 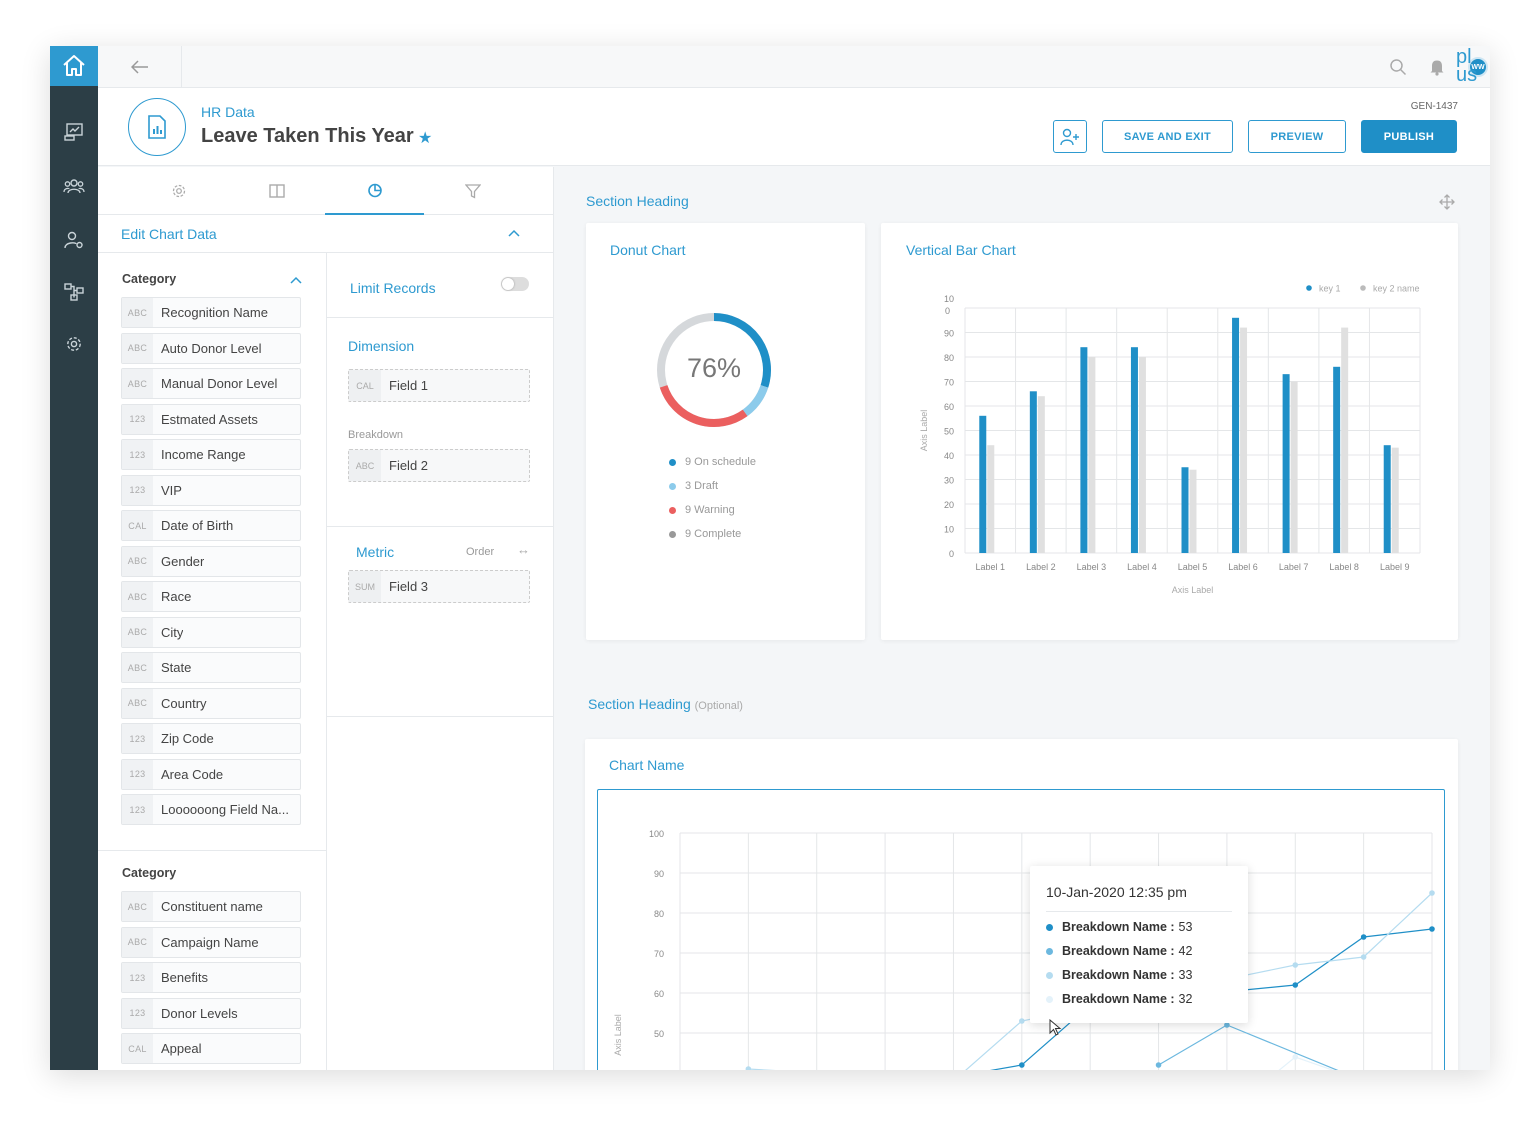 I want to click on tab-filter, so click(x=472, y=191).